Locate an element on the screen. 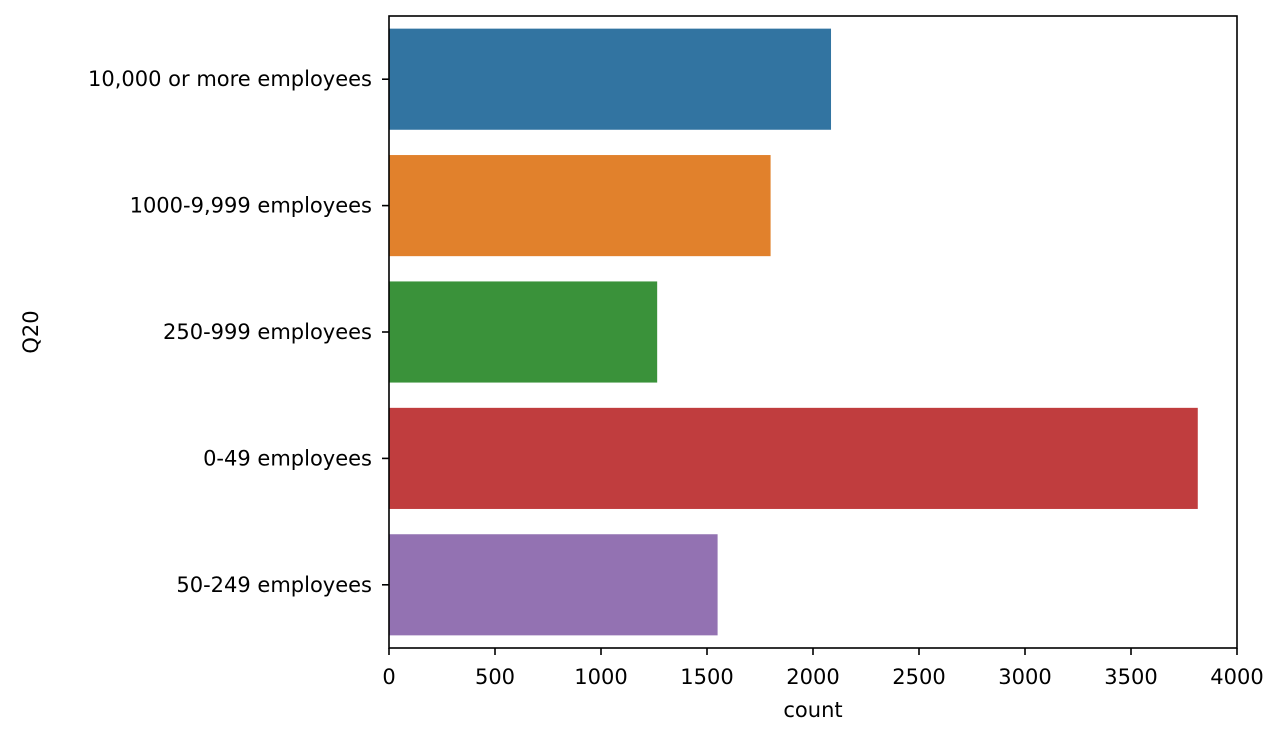 The width and height of the screenshot is (1280, 738). x-tick-label: 4000 is located at coordinates (1236, 677).